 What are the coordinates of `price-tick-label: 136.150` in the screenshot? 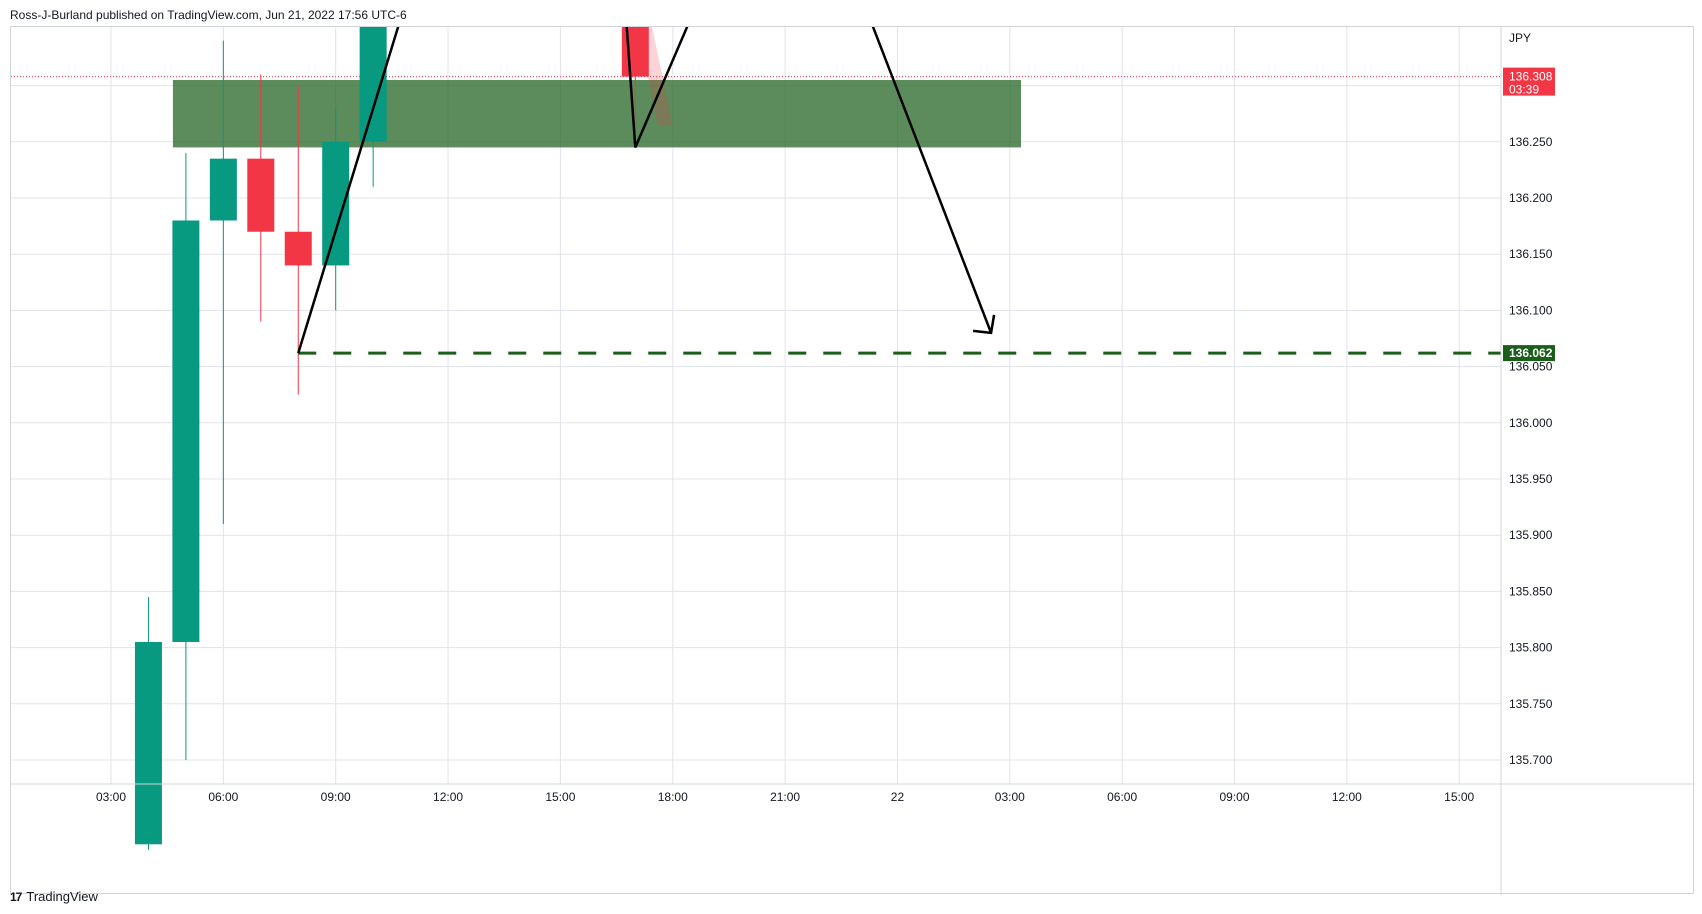 It's located at (1531, 254).